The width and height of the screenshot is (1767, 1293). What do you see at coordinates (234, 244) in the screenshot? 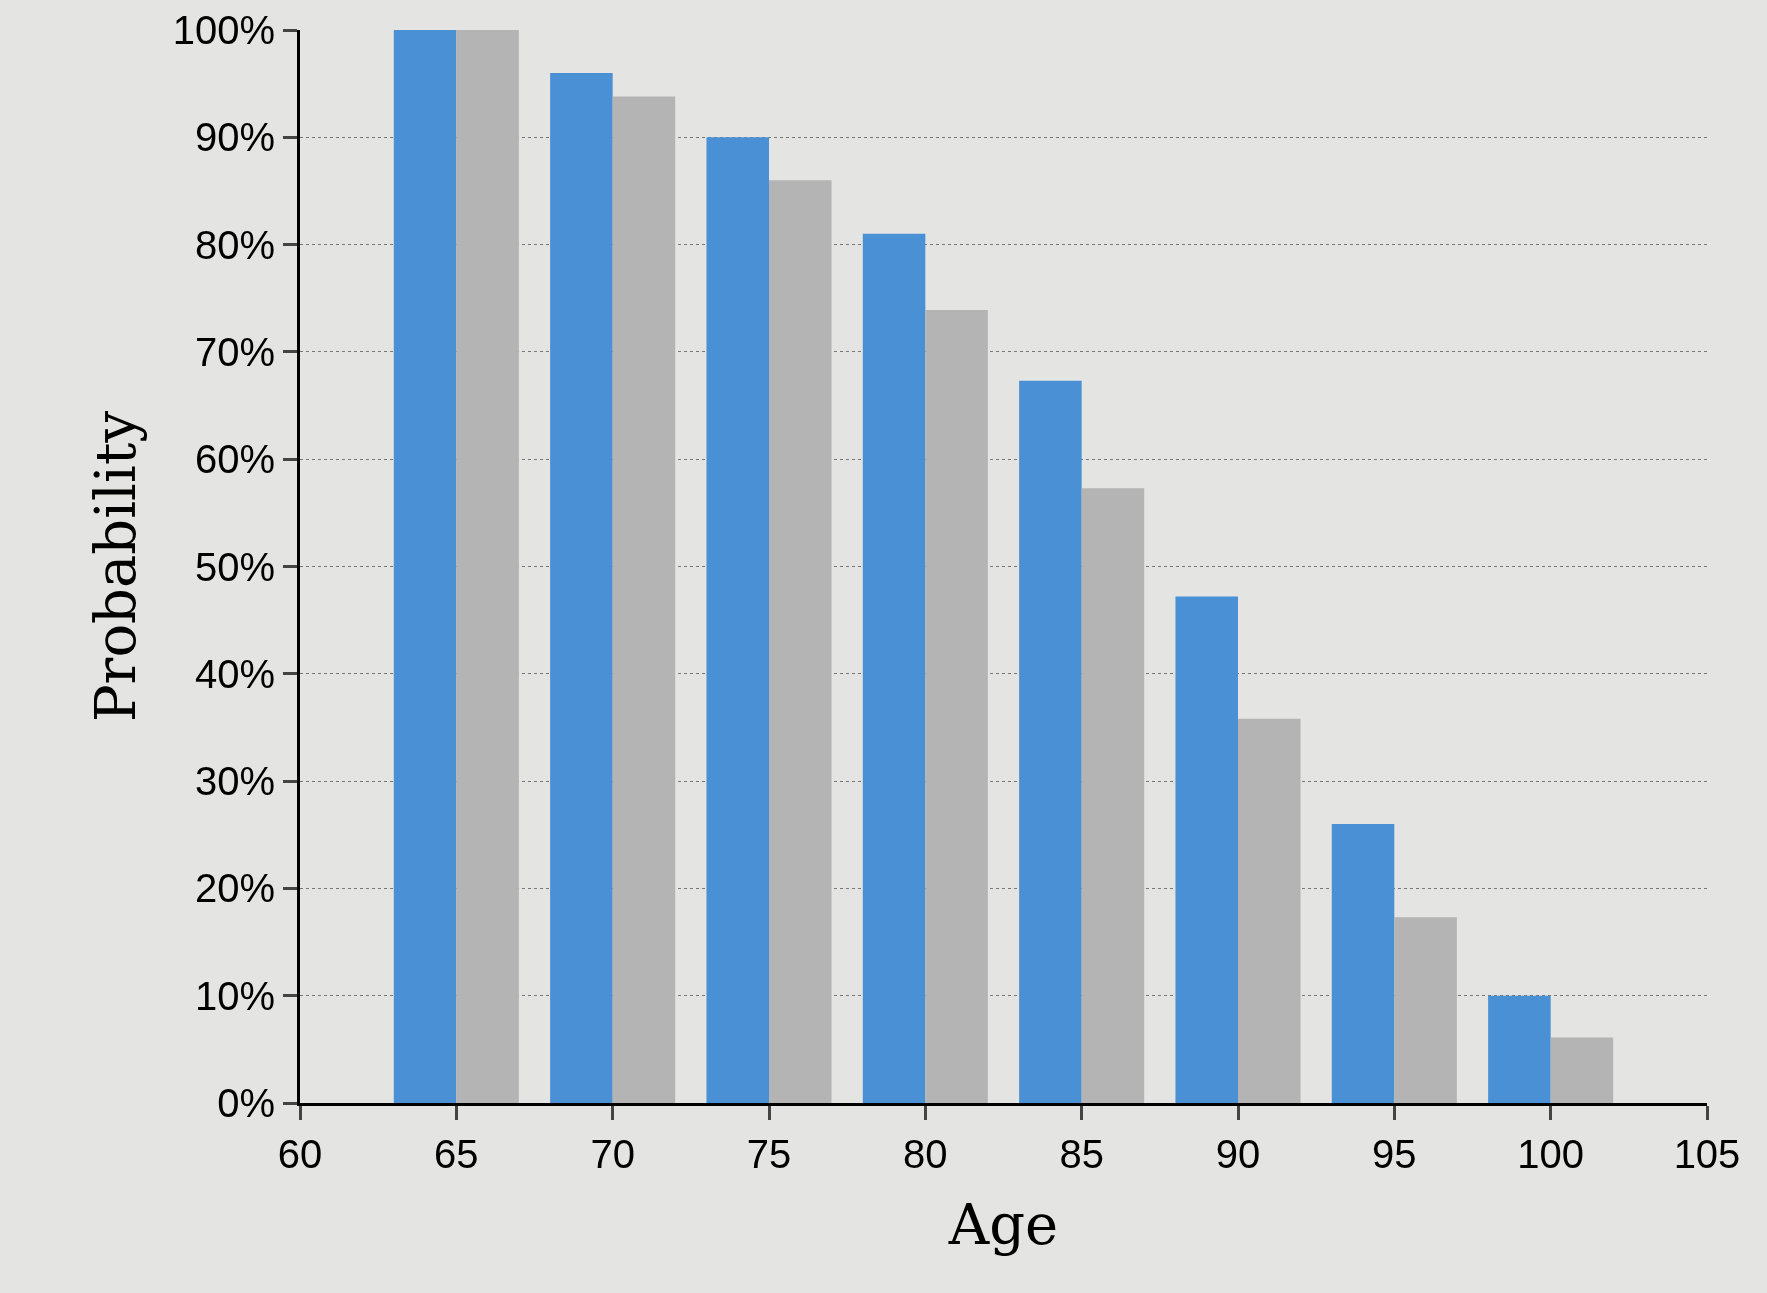
I see `y-tick-label: 80%` at bounding box center [234, 244].